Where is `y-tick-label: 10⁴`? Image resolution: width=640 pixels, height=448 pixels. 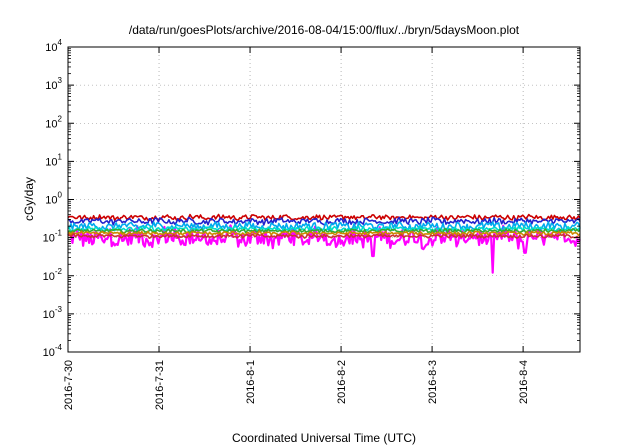 y-tick-label: 10⁴ is located at coordinates (53, 46).